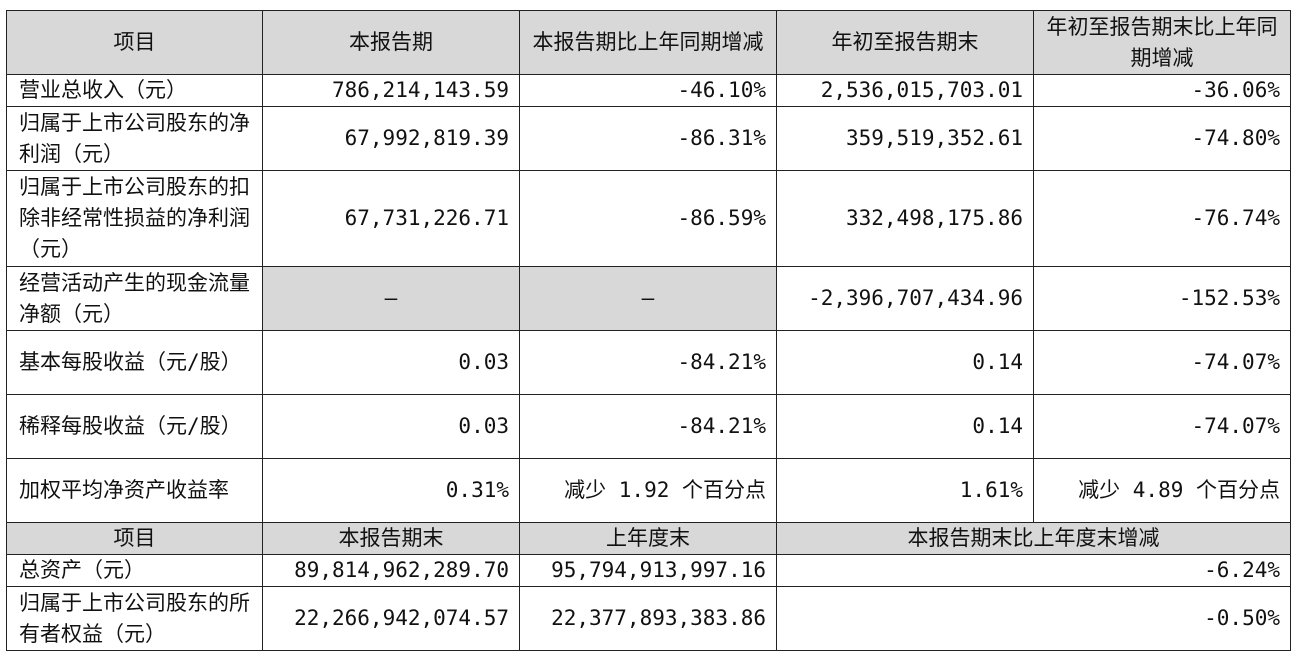  What do you see at coordinates (905, 138) in the screenshot?
I see `ytd-value: 359,519,352.61` at bounding box center [905, 138].